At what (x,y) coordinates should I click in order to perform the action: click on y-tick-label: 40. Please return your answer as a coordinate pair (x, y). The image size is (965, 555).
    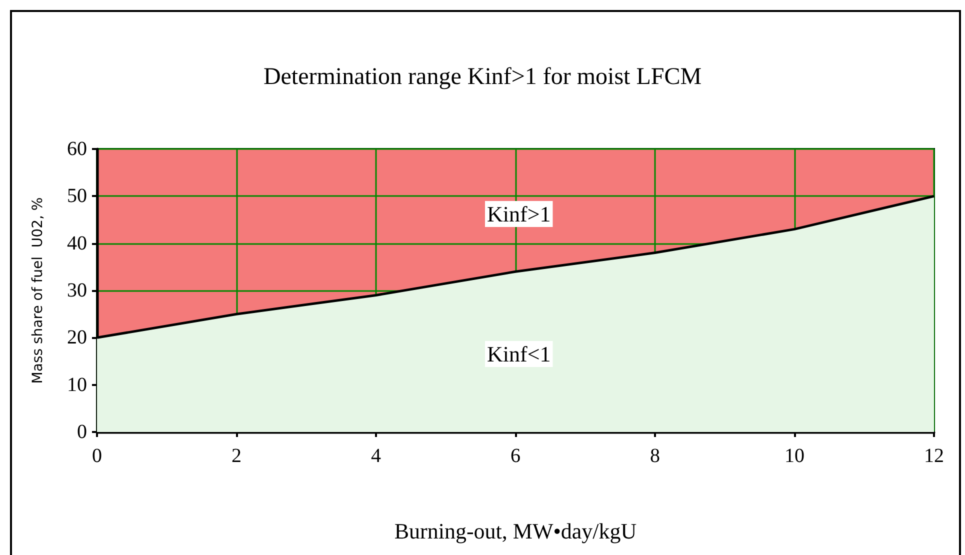
    Looking at the image, I should click on (77, 243).